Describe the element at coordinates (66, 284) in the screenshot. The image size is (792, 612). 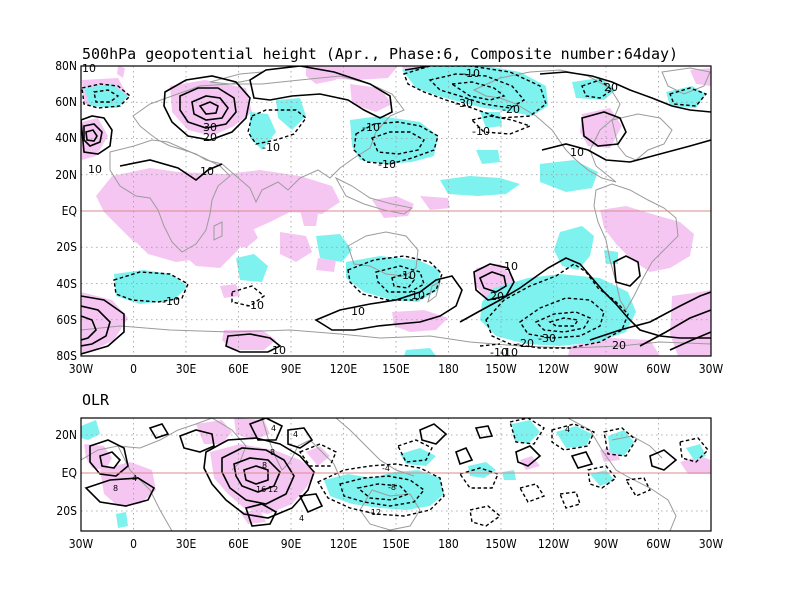
I see `y-tick-label: 40S` at that location.